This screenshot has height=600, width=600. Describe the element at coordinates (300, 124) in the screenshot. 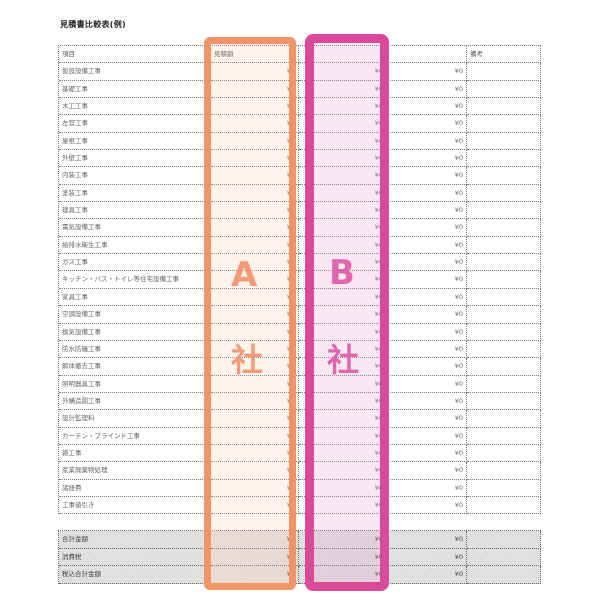

I see `table-row: 左官工事 ¥0 ¥0 ¥0` at that location.